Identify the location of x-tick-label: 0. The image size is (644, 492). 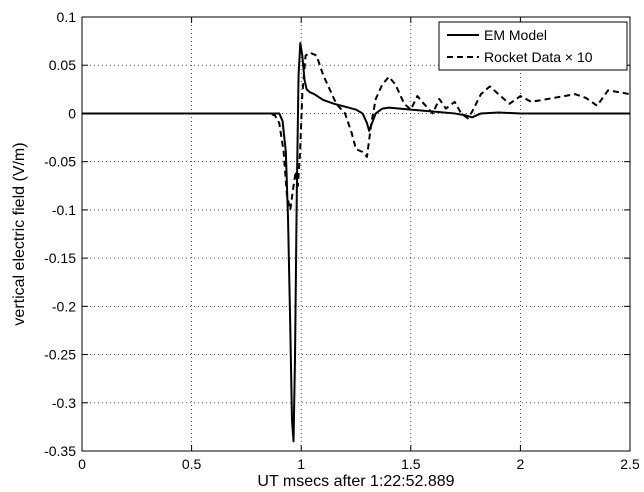
(82, 464).